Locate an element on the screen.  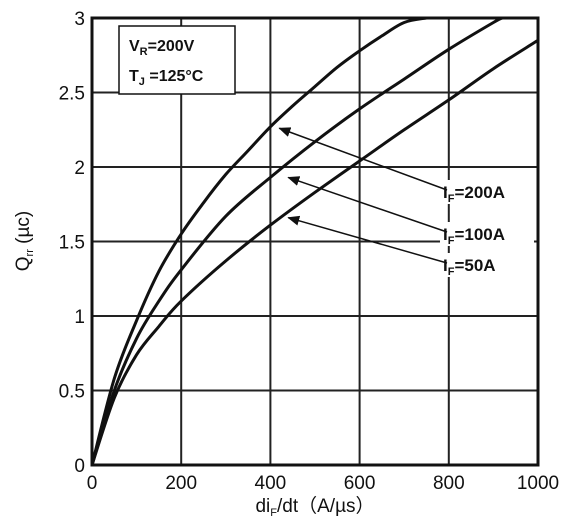
series-label-50a: IF=50A is located at coordinates (469, 267).